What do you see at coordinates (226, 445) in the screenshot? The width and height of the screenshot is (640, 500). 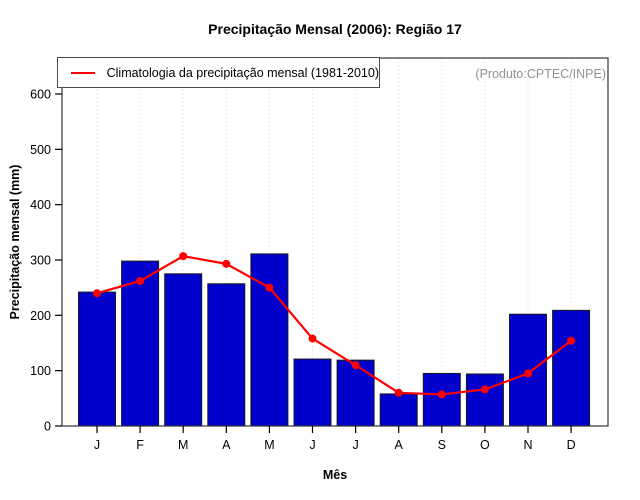 I see `x-tick-label-A-3: A` at bounding box center [226, 445].